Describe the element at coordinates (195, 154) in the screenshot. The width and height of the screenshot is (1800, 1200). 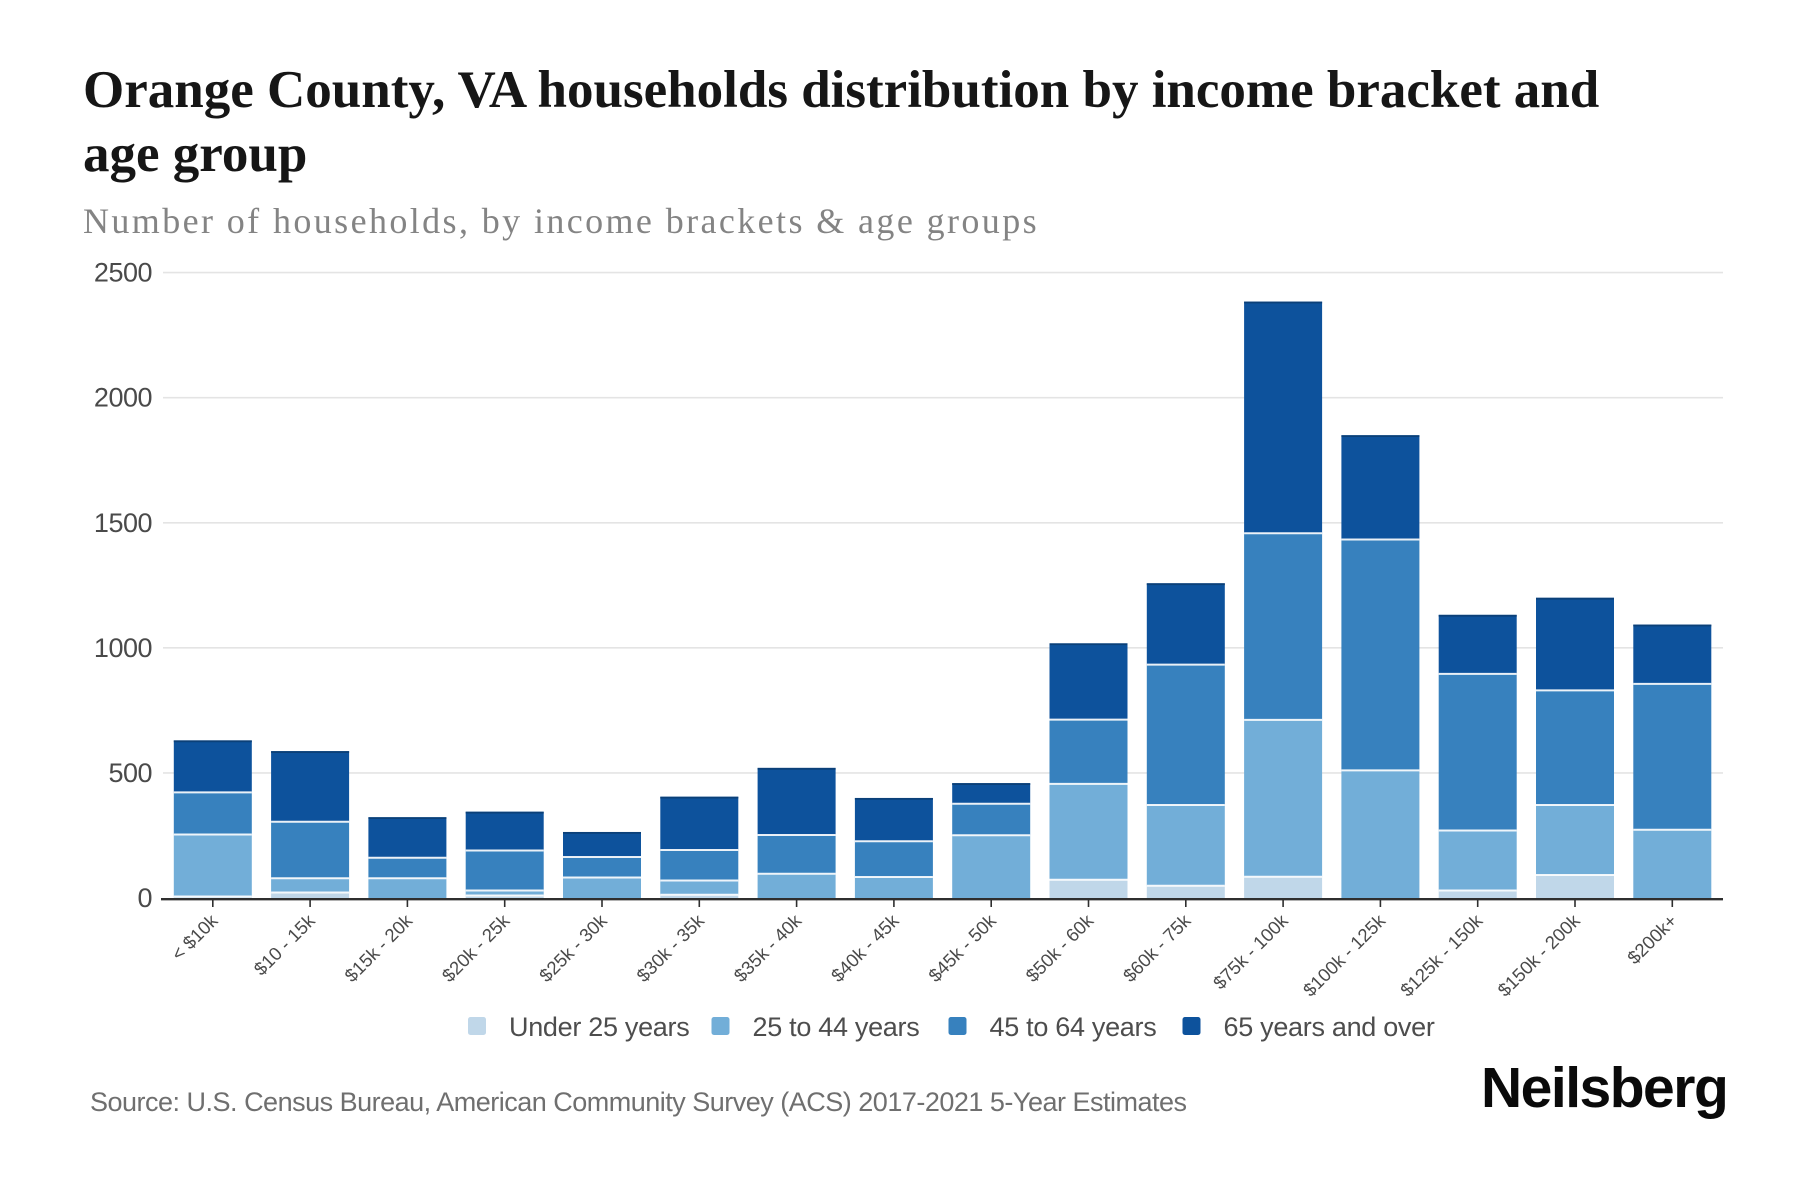
I see `svg-text: age group` at that location.